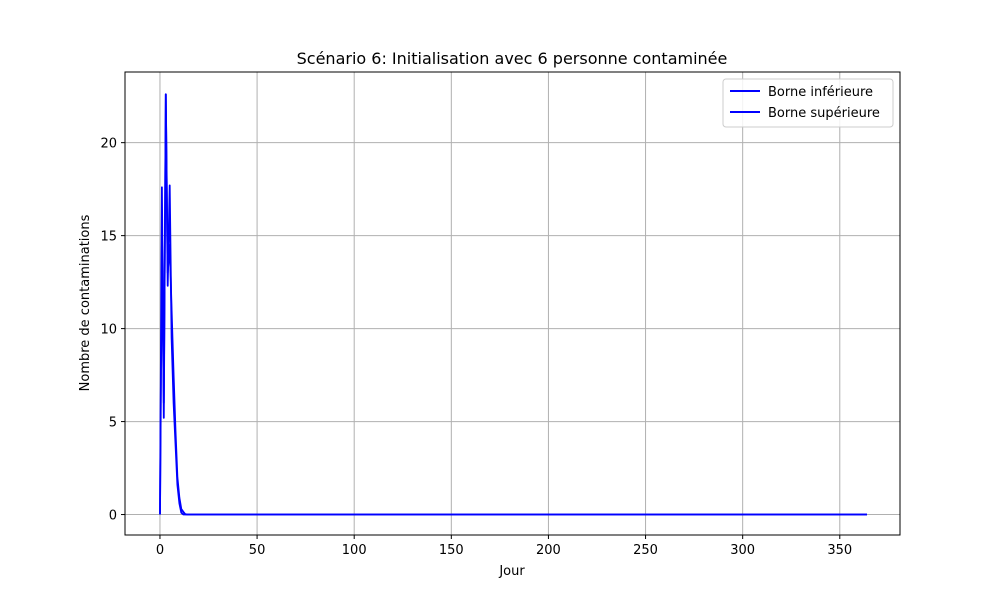  Describe the element at coordinates (504, 546) in the screenshot. I see `x-axis-ticks: 0 50 100 150 200 250 300 350` at that location.